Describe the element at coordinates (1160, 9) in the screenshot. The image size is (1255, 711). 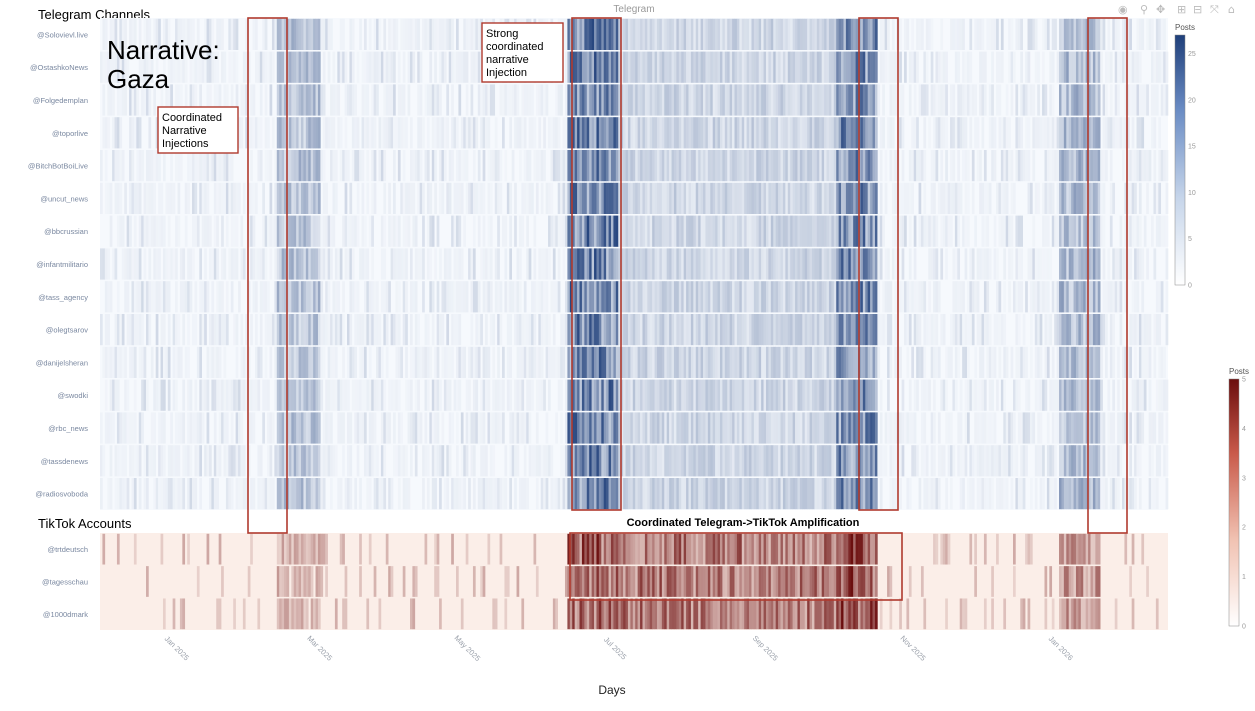
I see `pan-icon: ✥` at that location.